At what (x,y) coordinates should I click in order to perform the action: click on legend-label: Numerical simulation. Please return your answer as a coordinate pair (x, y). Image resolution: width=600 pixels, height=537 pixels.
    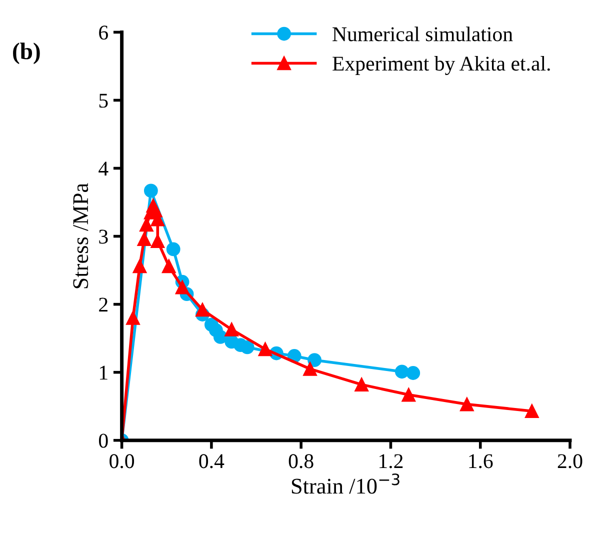
    Looking at the image, I should click on (422, 34).